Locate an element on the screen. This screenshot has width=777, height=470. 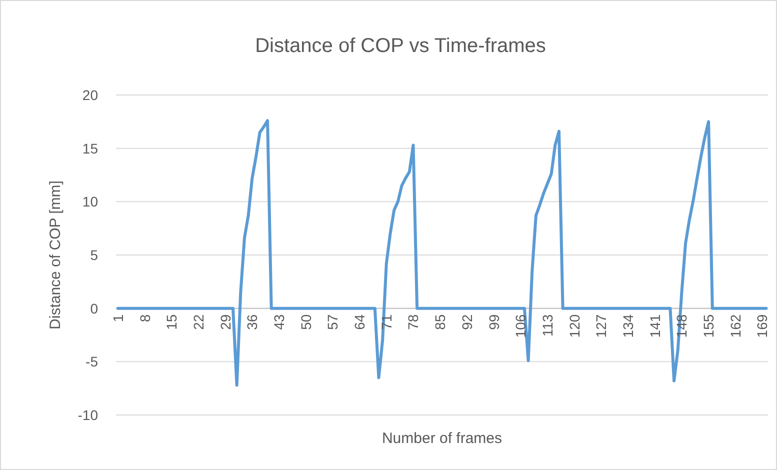
x-tick-label: 162 is located at coordinates (735, 326).